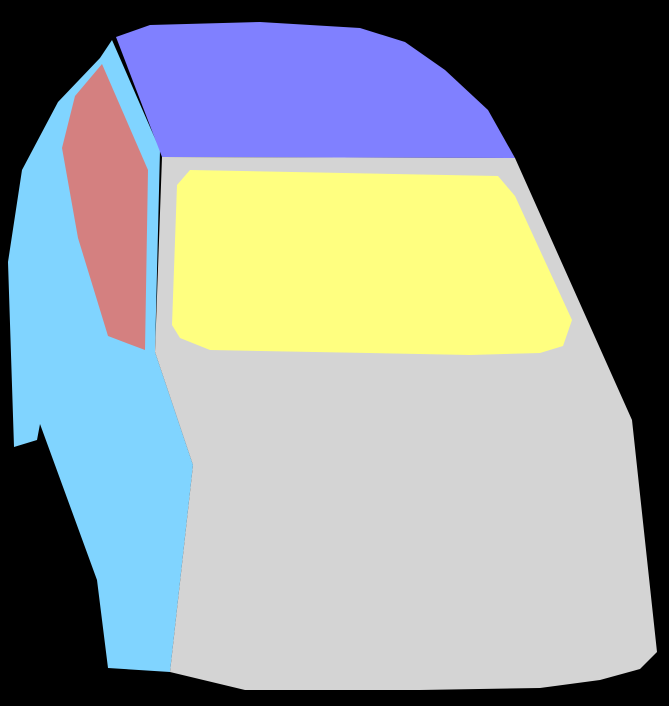 This screenshot has height=706, width=669. What do you see at coordinates (315, 90) in the screenshot?
I see `roof-region` at bounding box center [315, 90].